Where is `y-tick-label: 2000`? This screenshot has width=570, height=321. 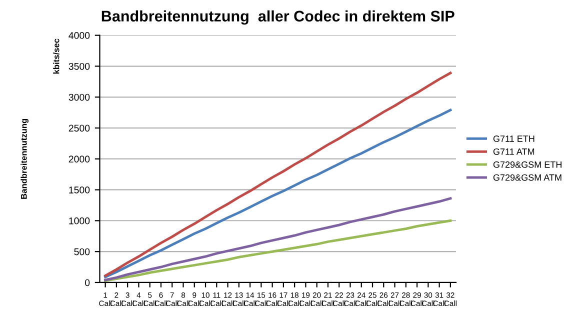 y-tick-label: 2000 is located at coordinates (79, 159).